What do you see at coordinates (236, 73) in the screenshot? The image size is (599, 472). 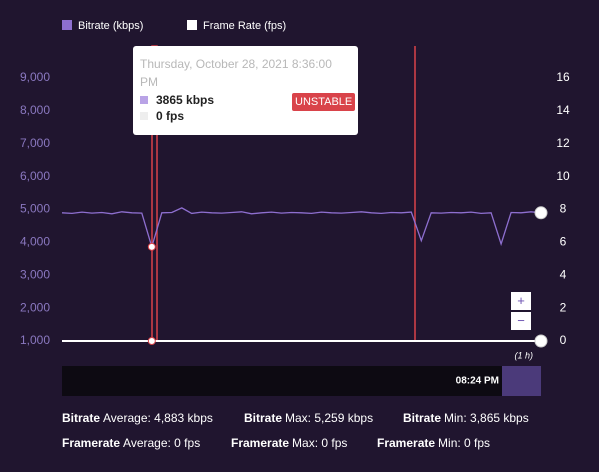 I see `tooltip-date: Thursday, October 28, 2021 8:36:00 PM` at bounding box center [236, 73].